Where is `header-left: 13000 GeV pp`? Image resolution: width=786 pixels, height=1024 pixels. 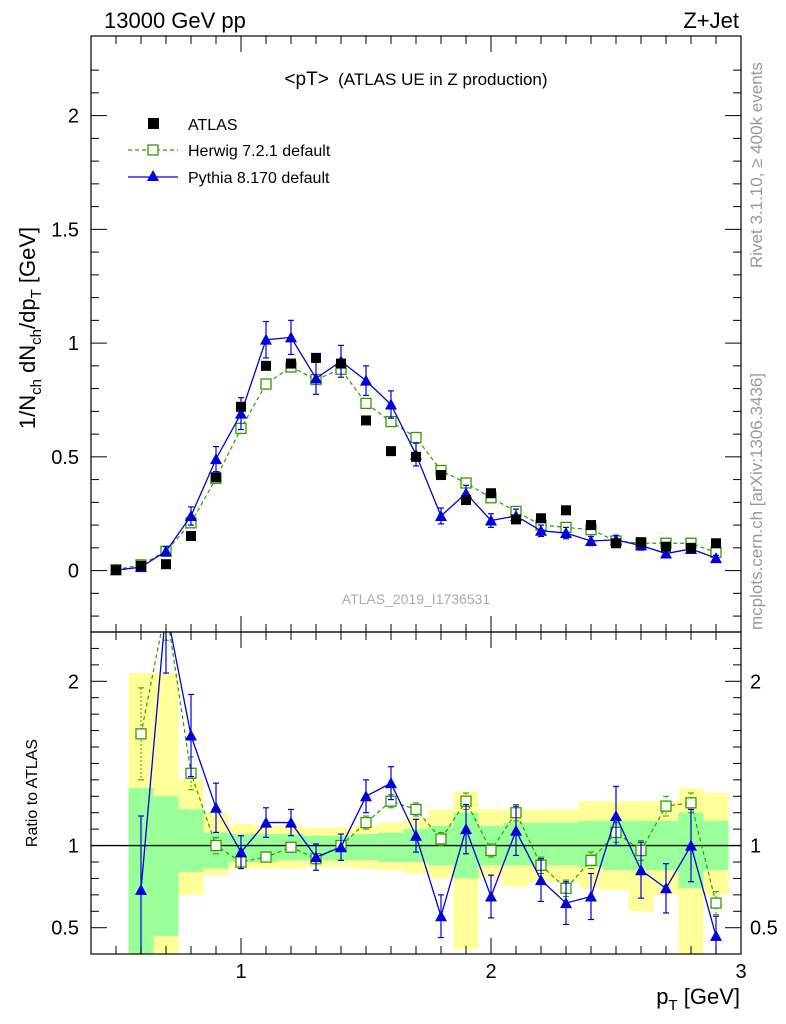
header-left: 13000 GeV pp is located at coordinates (175, 20).